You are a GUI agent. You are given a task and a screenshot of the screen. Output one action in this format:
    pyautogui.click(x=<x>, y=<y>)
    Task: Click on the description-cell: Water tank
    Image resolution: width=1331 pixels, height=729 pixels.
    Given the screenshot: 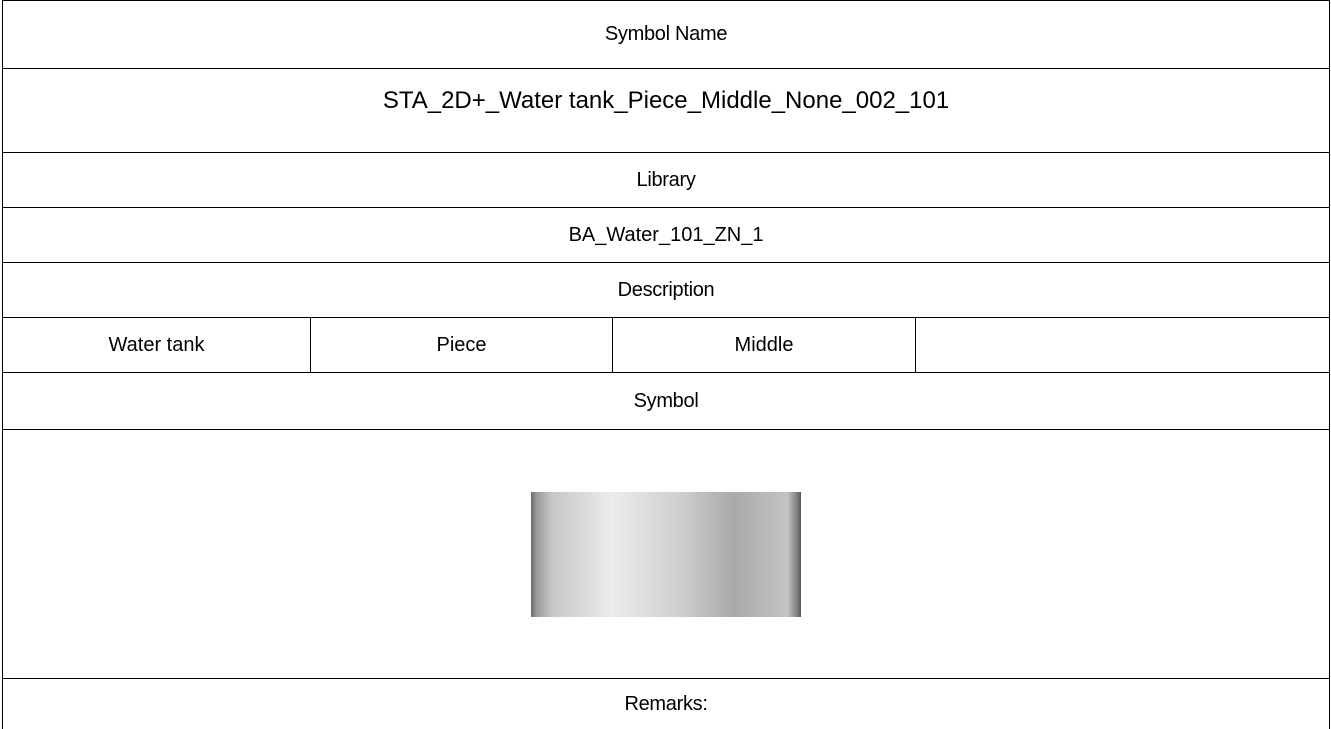 What is the action you would take?
    pyautogui.click(x=156, y=345)
    